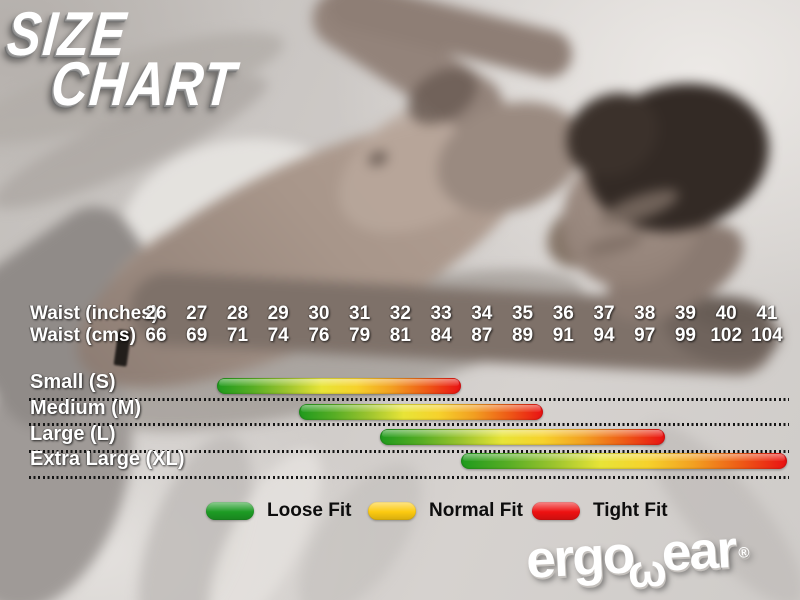 The width and height of the screenshot is (800, 600). I want to click on legend-item: Loose Fit, so click(278, 511).